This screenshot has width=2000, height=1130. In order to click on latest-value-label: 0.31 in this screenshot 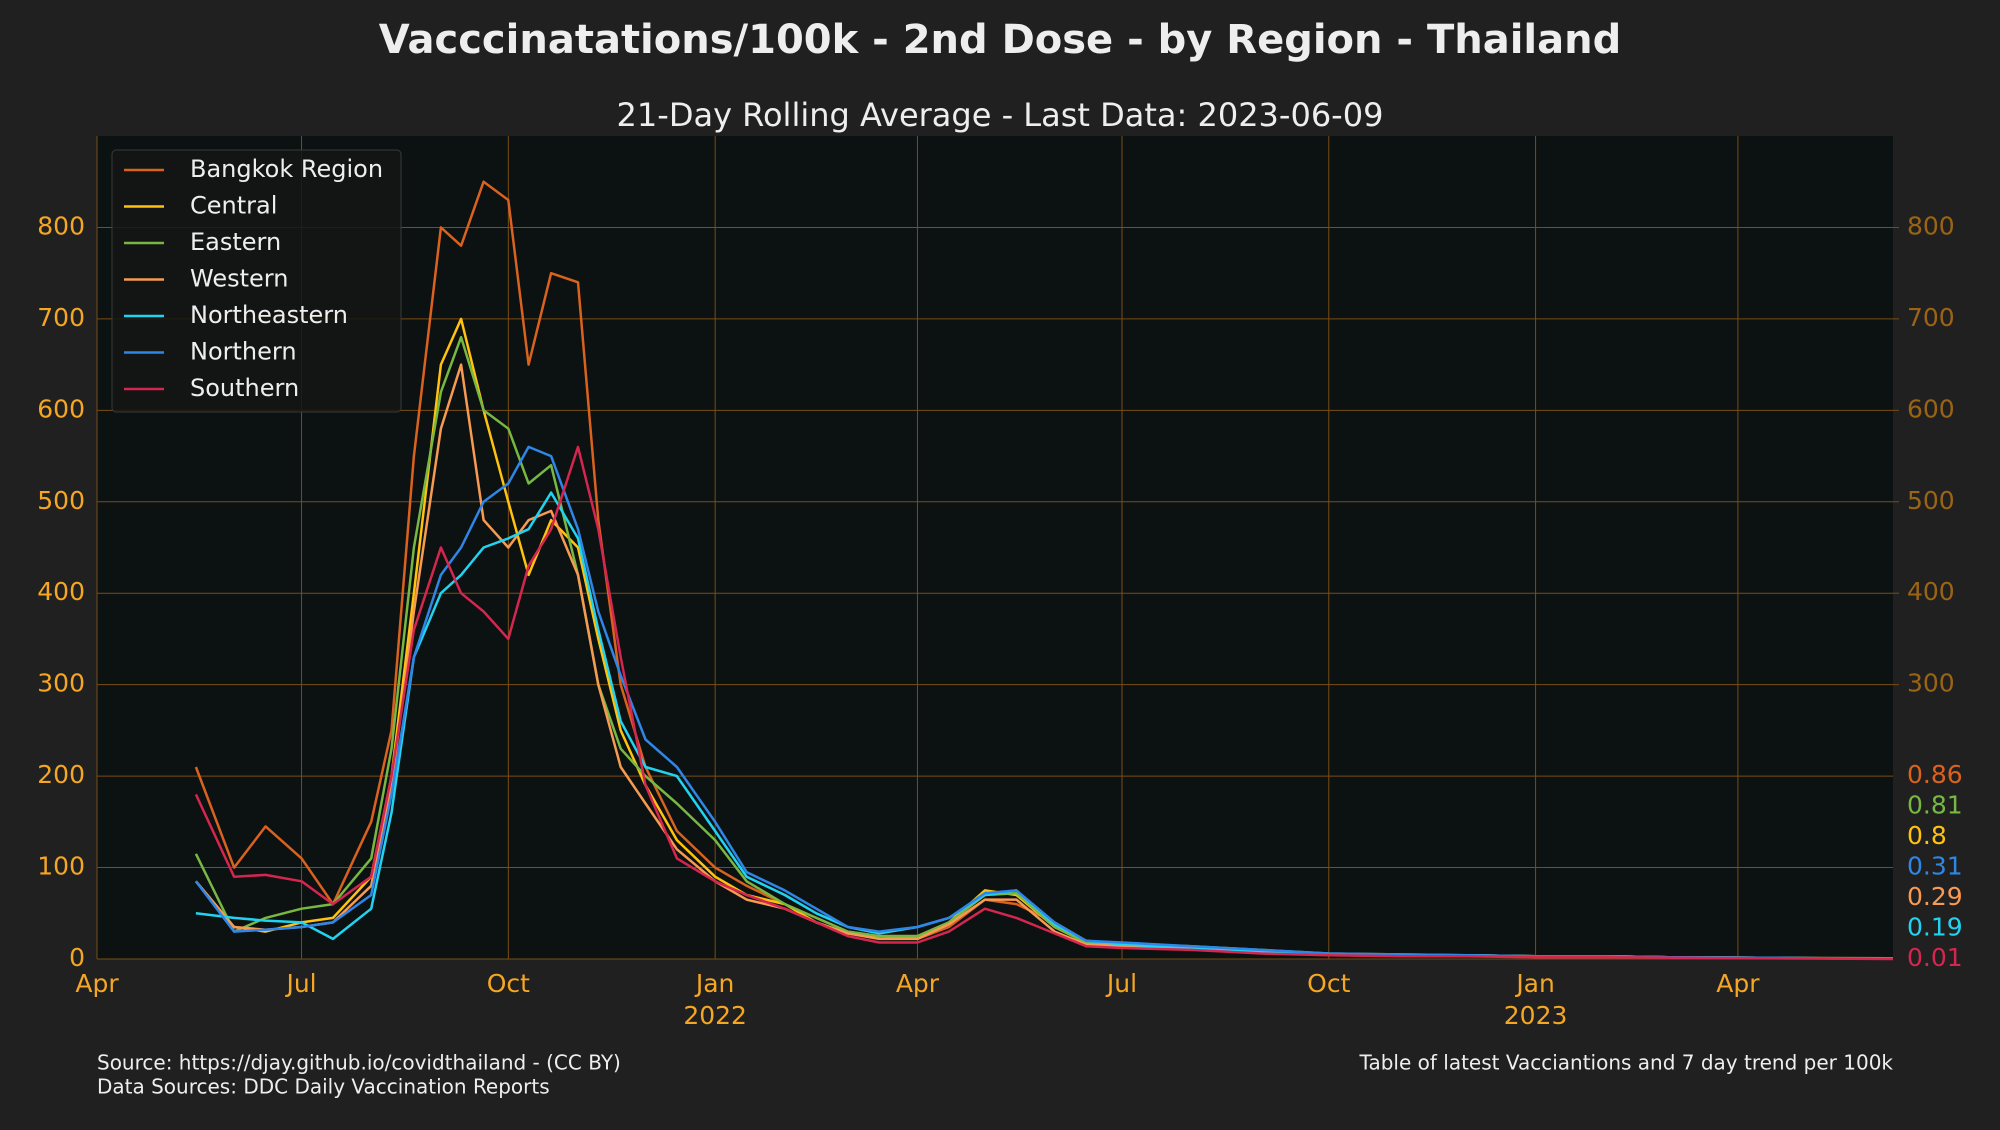, I will do `click(1935, 866)`.